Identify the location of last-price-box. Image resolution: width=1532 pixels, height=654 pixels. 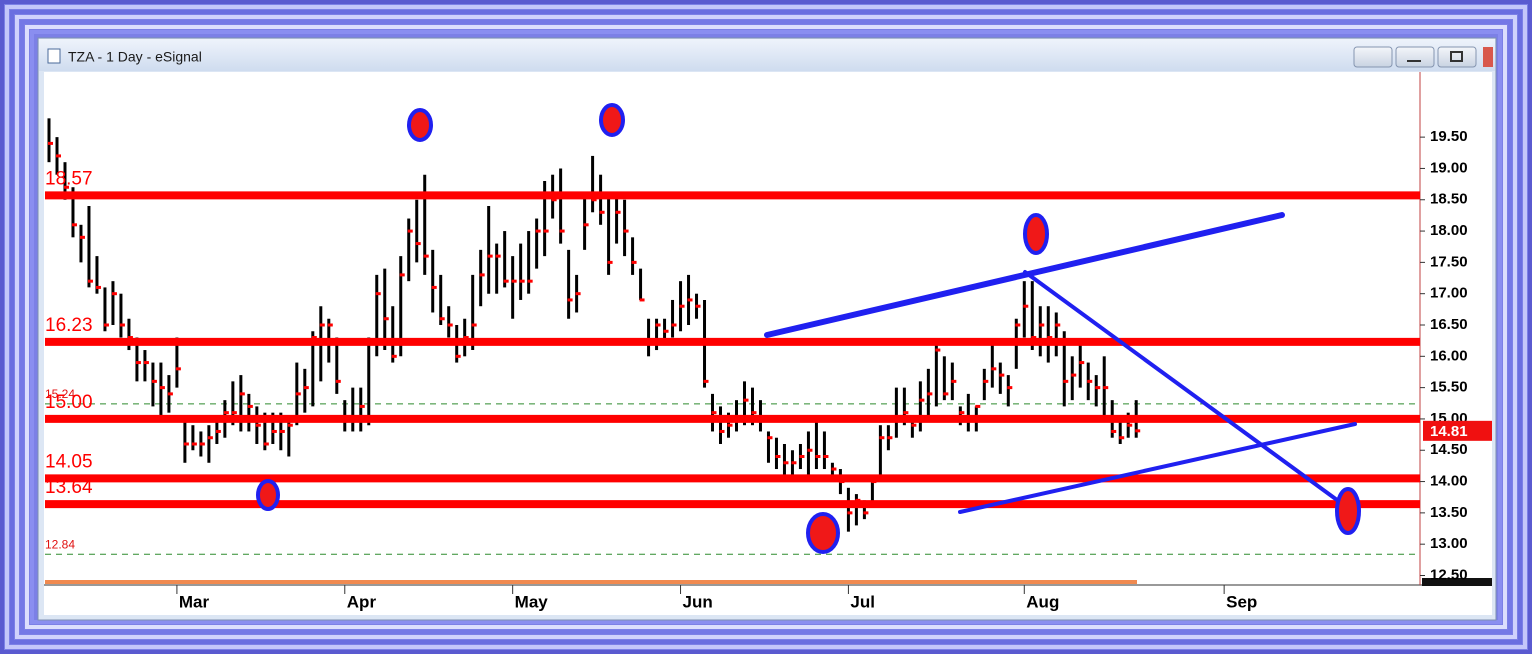
(1457, 430).